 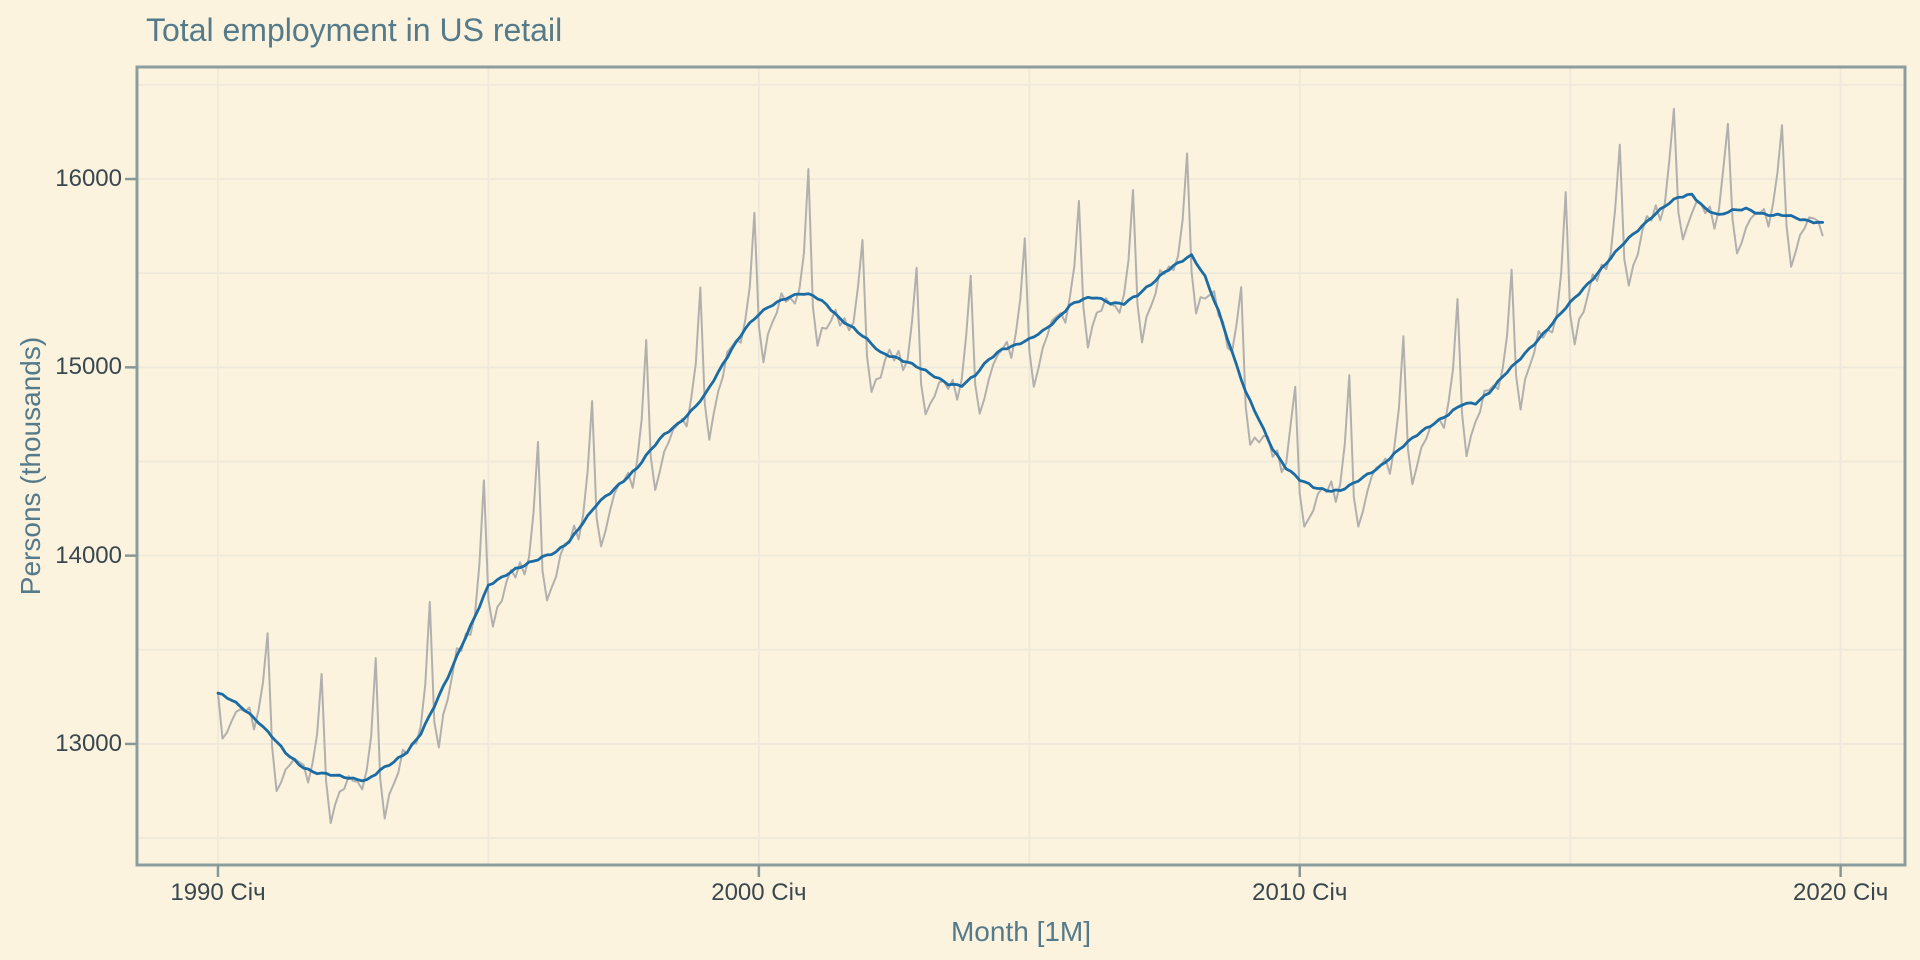 What do you see at coordinates (88, 743) in the screenshot?
I see `y-tick-label: 13000` at bounding box center [88, 743].